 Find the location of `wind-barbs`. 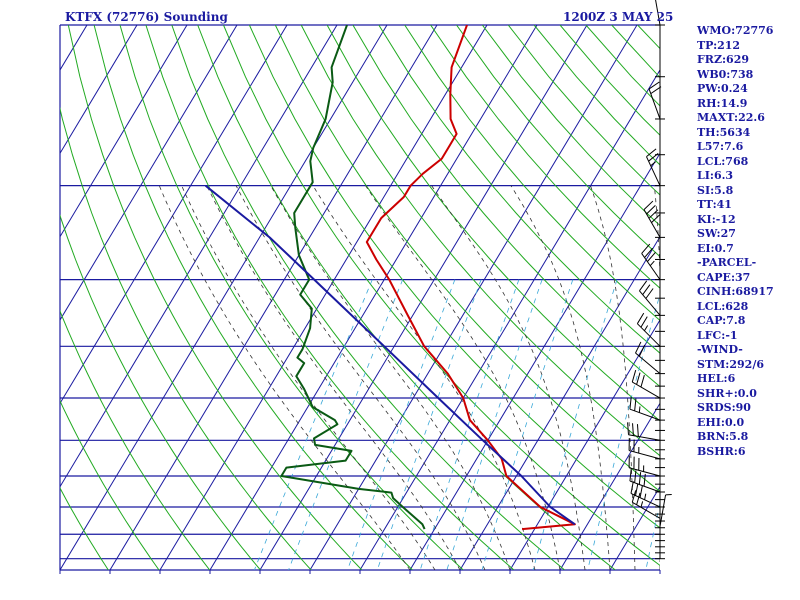

wind-barbs is located at coordinates (649, 280).